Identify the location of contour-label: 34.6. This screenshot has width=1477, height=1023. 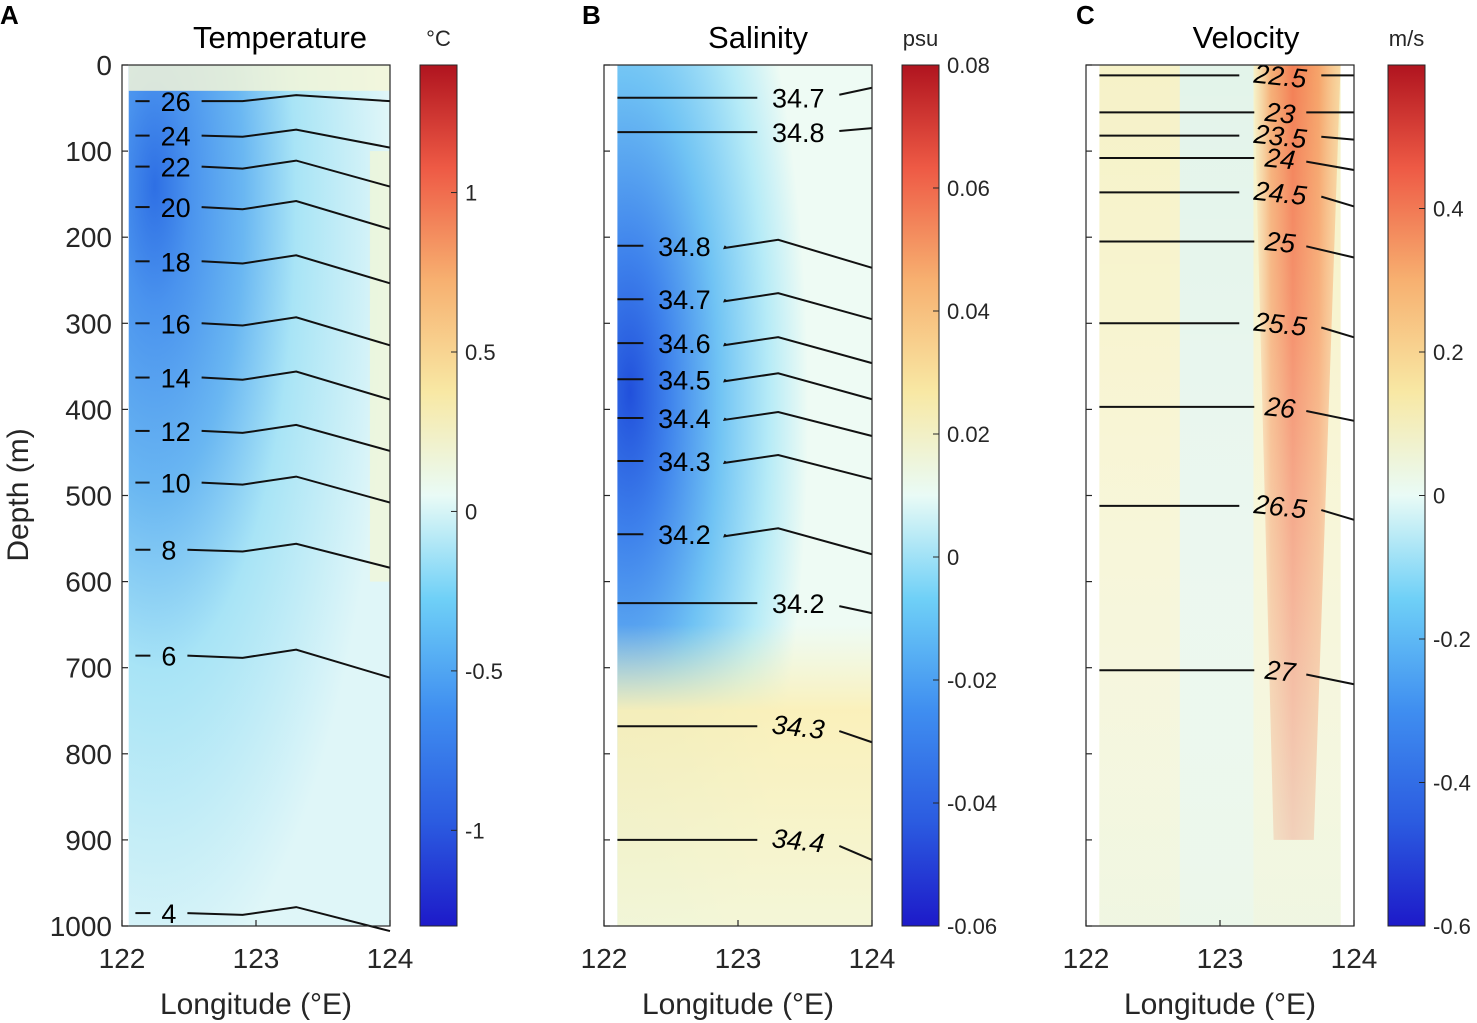
(684, 344).